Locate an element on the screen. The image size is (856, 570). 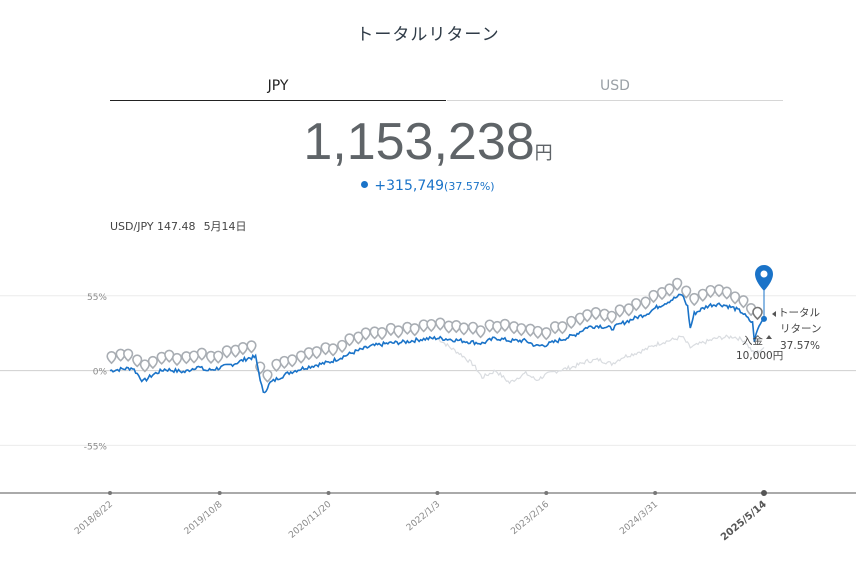
annotation-arrow-icon is located at coordinates (774, 314).